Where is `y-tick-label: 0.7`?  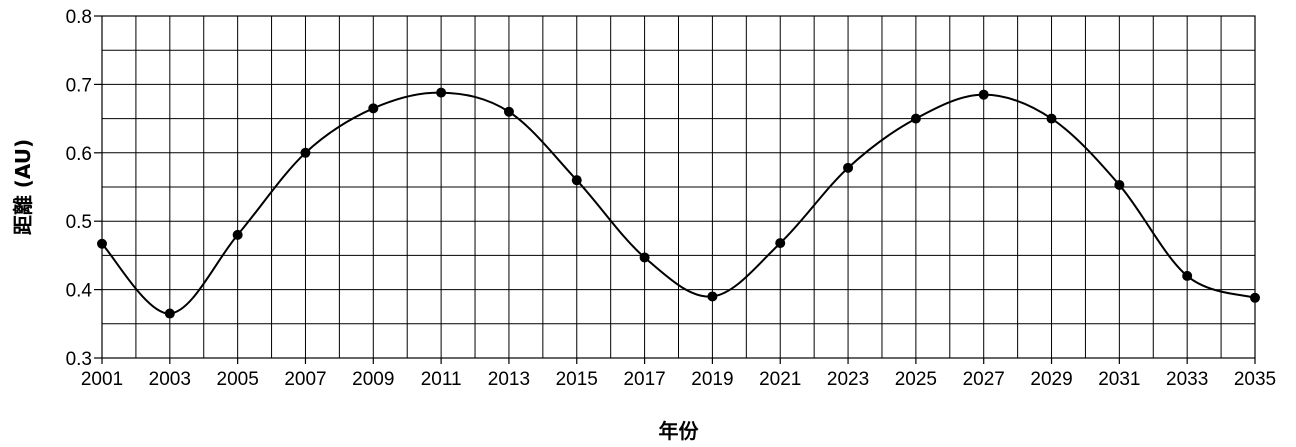
y-tick-label: 0.7 is located at coordinates (79, 85).